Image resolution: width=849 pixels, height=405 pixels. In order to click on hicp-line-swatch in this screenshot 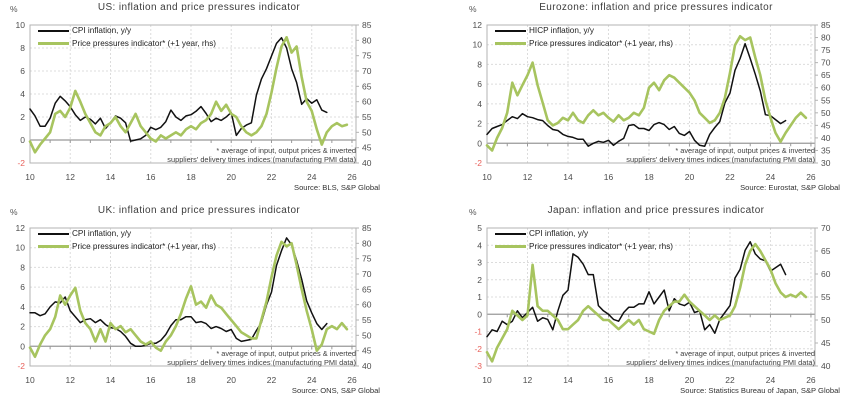, I will do `click(510, 30)`.